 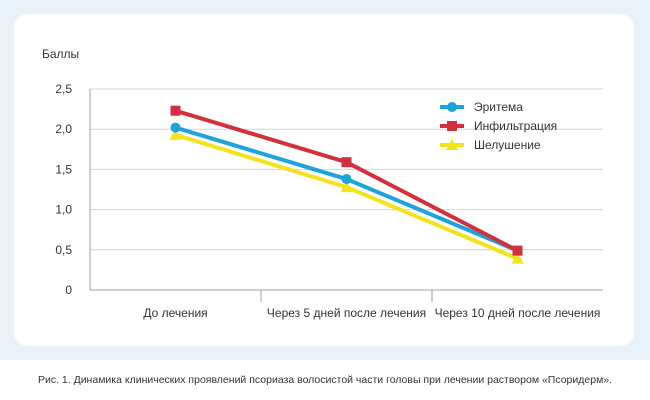 What do you see at coordinates (507, 145) in the screenshot?
I see `legend-label: Шелушение` at bounding box center [507, 145].